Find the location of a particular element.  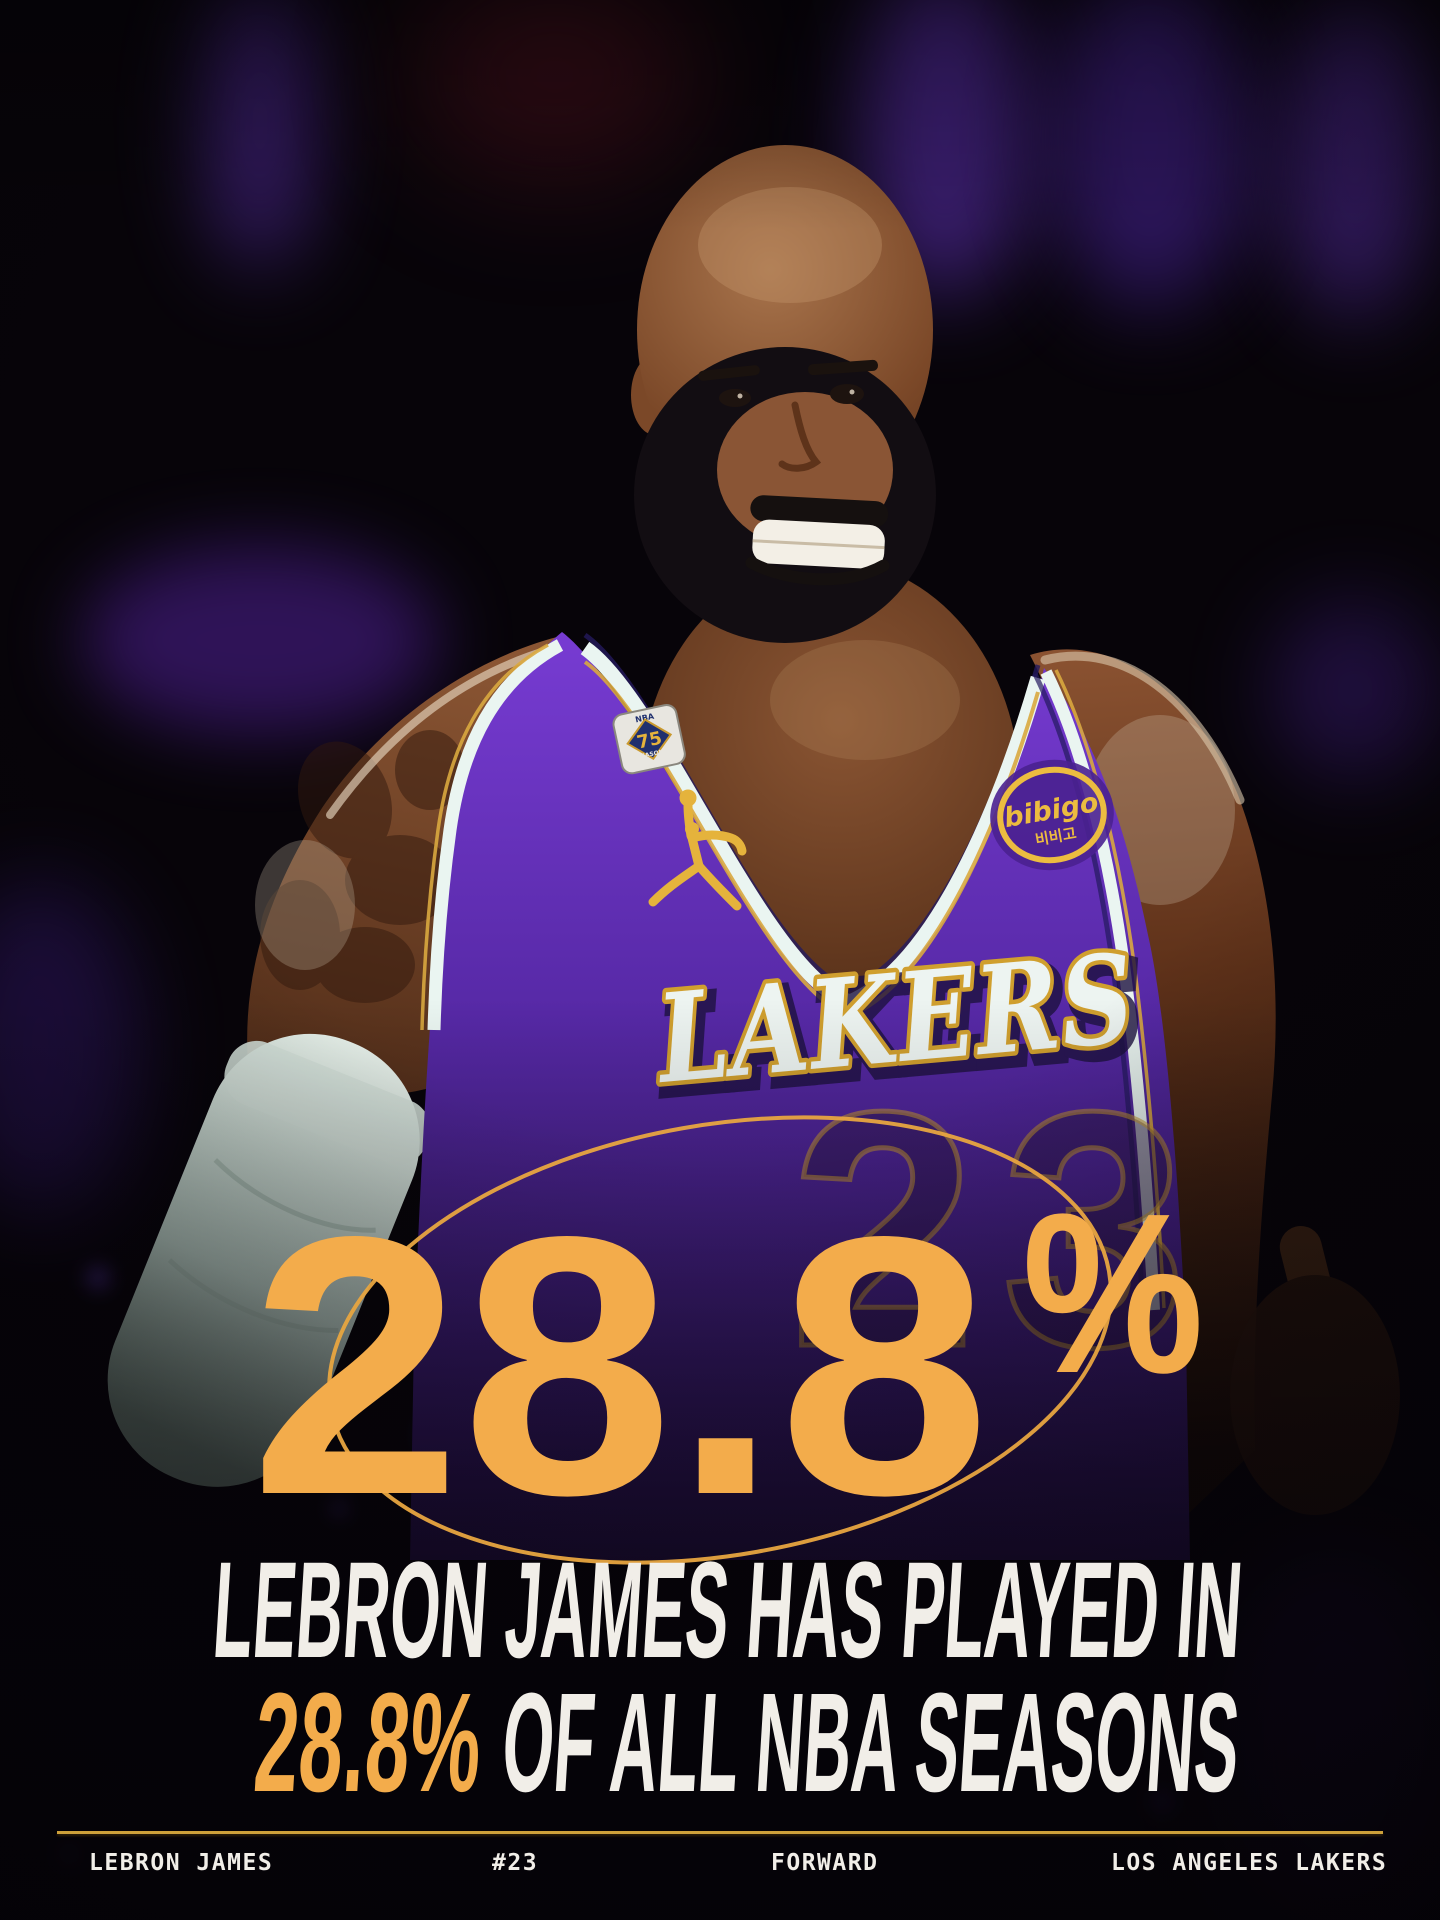

stat-percent-sign: % is located at coordinates (1113, 1294).